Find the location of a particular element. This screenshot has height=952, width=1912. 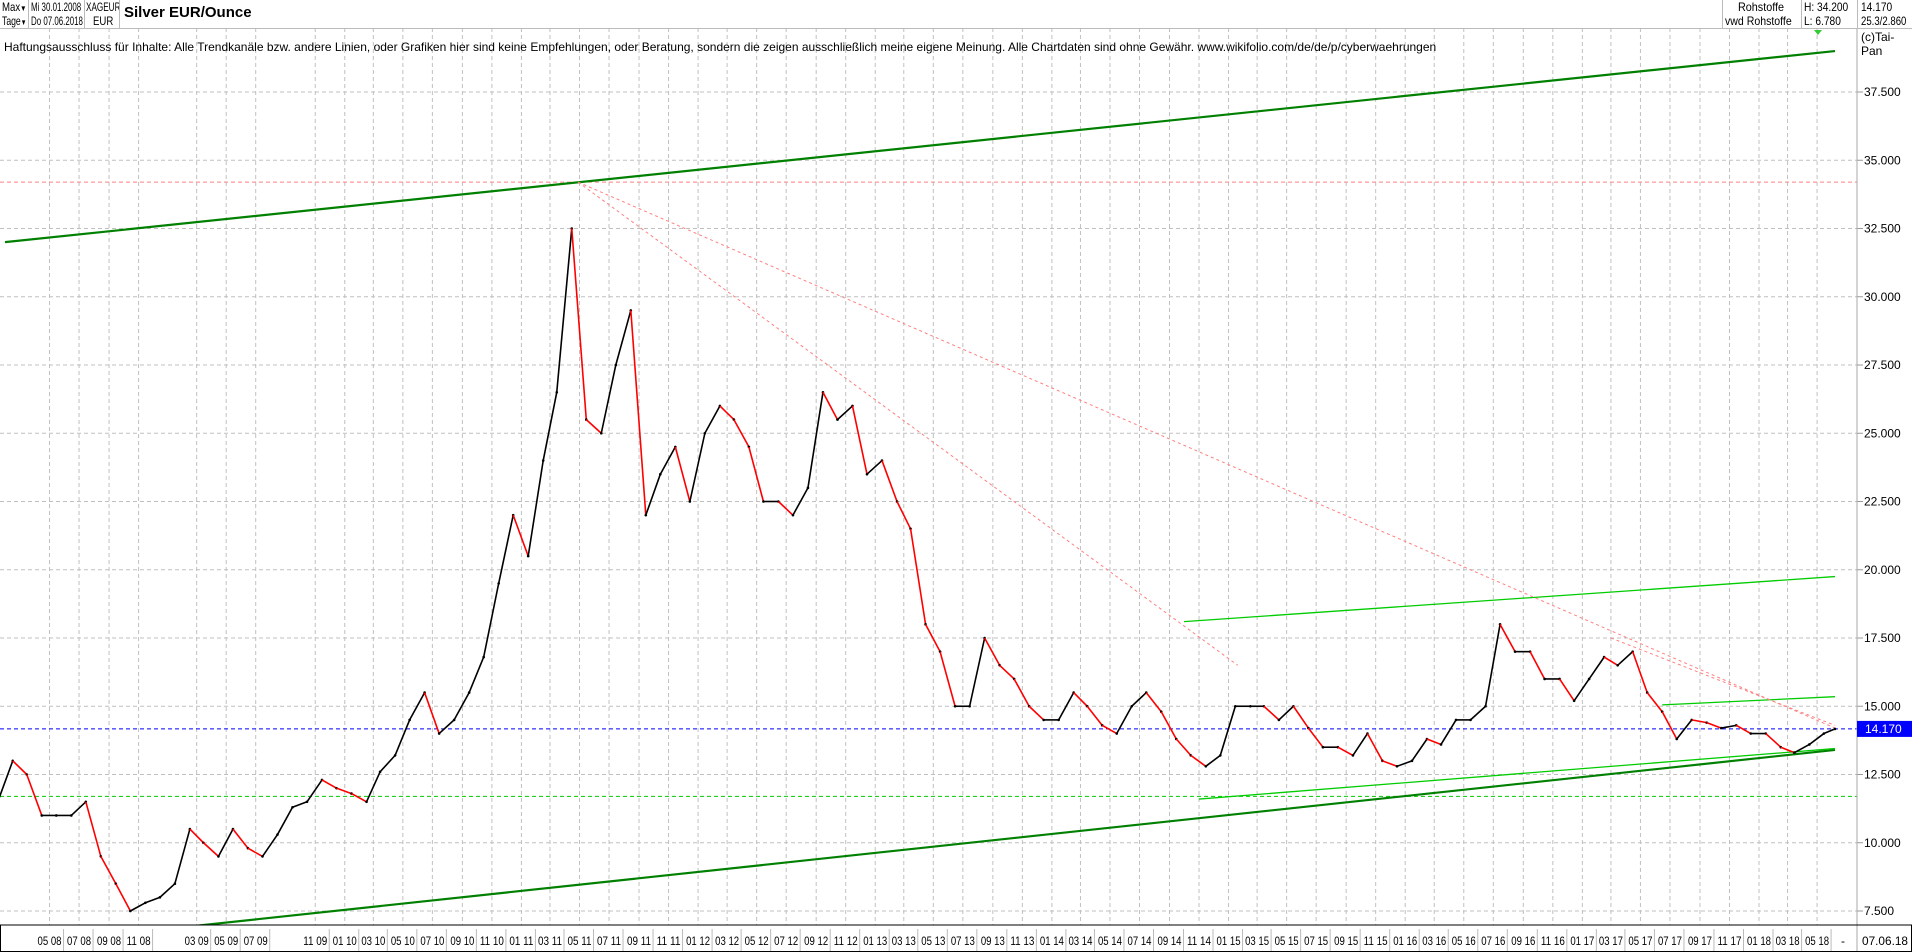

x-tick-label: 03 11 is located at coordinates (550, 941).